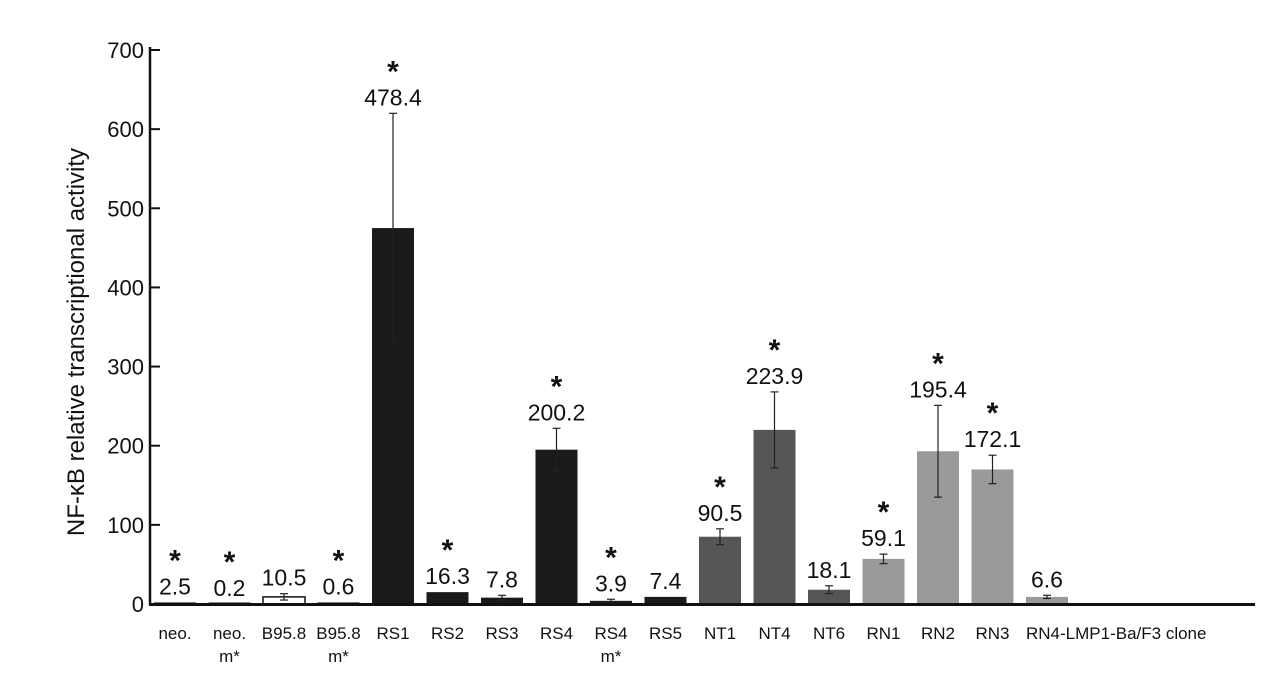  What do you see at coordinates (175, 586) in the screenshot?
I see `value-label: 2.5` at bounding box center [175, 586].